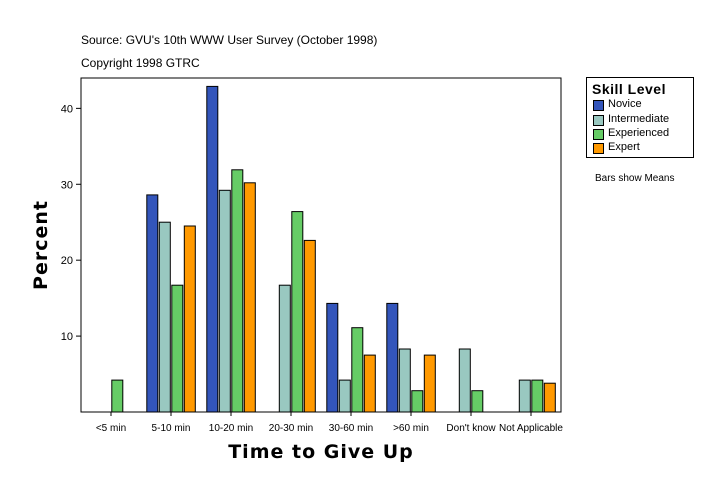 The image size is (728, 496). I want to click on legend-label: Intermediate, so click(639, 119).